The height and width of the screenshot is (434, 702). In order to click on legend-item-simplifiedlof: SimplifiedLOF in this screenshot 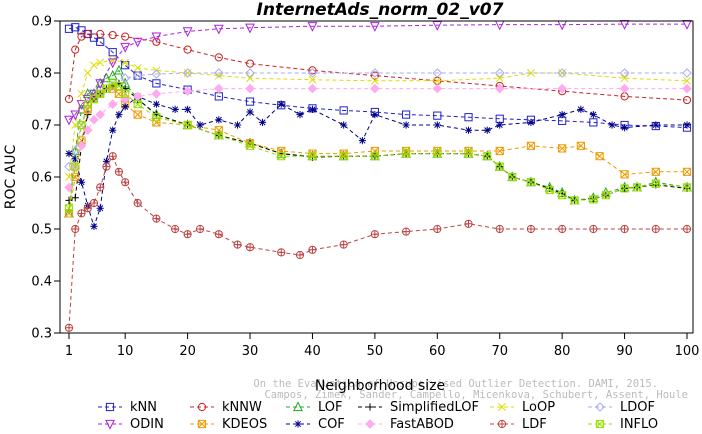, I will do `click(418, 407)`.